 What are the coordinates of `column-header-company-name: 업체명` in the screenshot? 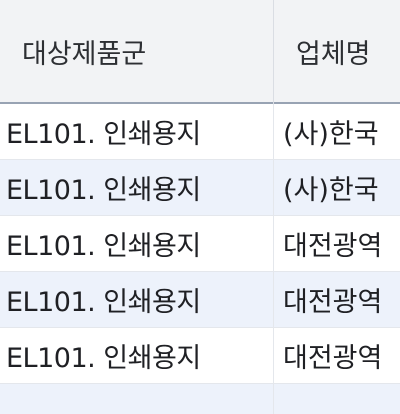 It's located at (333, 54).